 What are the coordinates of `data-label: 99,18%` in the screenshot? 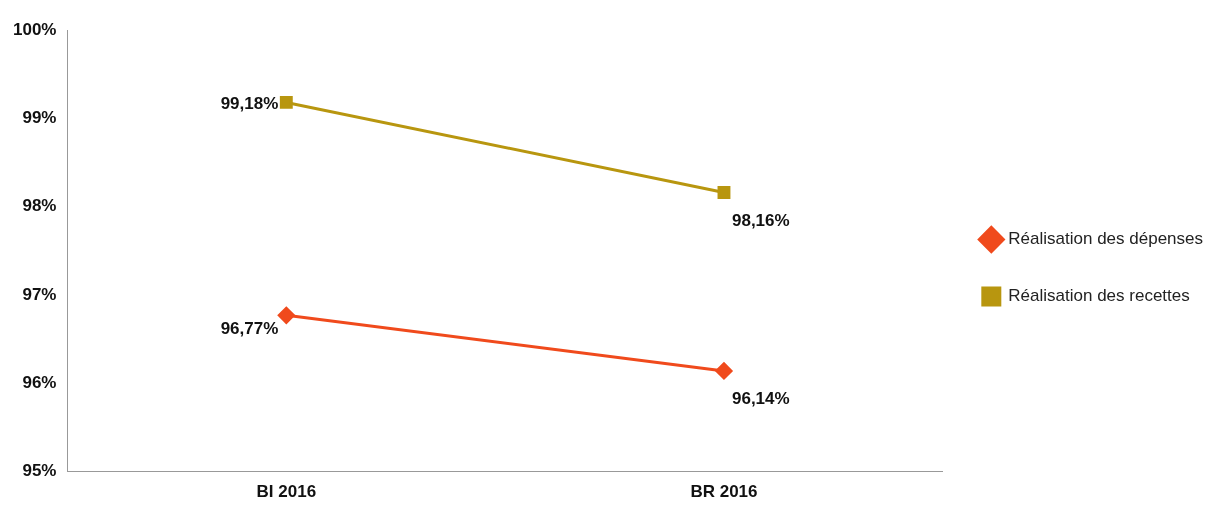 It's located at (249, 104).